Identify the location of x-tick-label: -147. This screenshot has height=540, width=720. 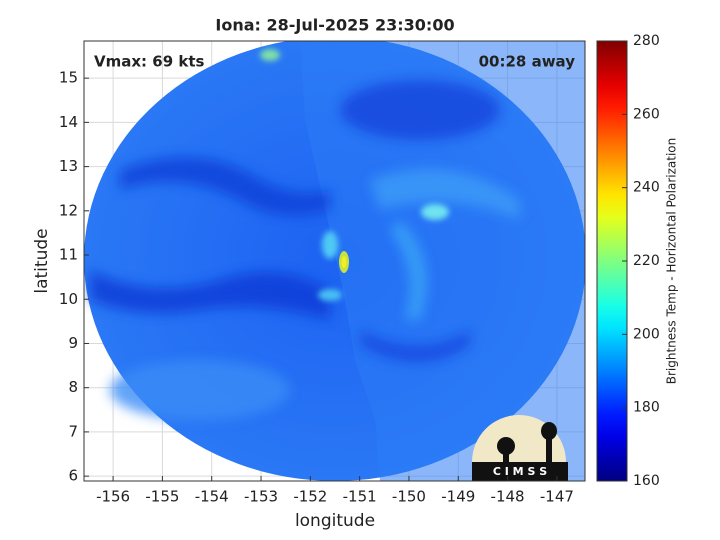
(557, 497).